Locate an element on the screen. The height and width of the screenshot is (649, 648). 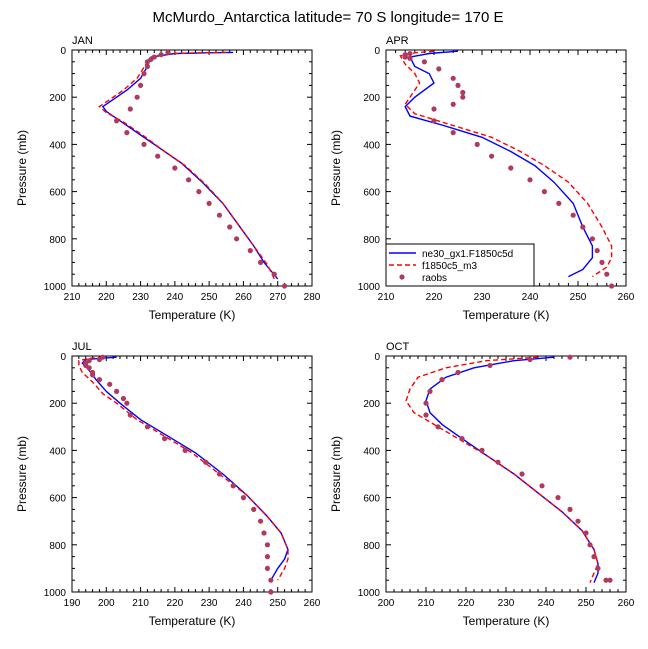
x-tick-label: 240 is located at coordinates (175, 297).